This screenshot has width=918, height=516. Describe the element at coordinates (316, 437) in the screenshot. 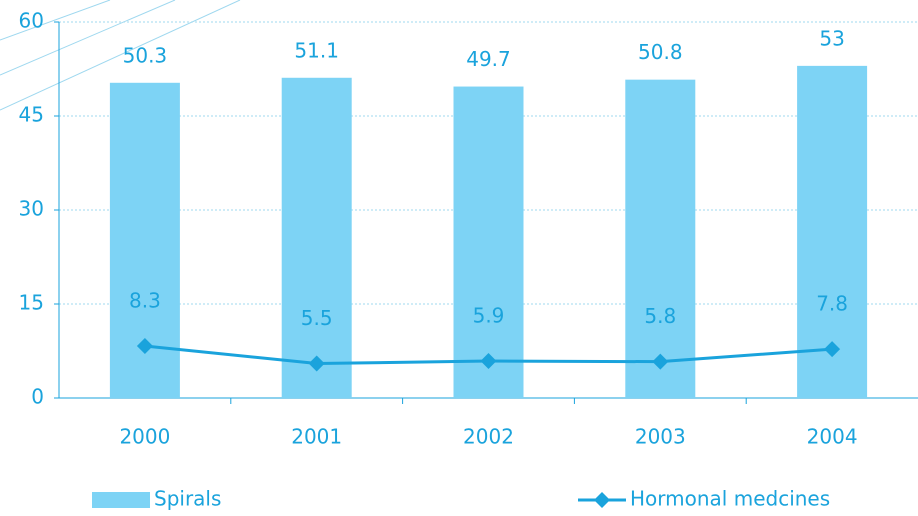

I see `x-tick-label: 2001` at that location.